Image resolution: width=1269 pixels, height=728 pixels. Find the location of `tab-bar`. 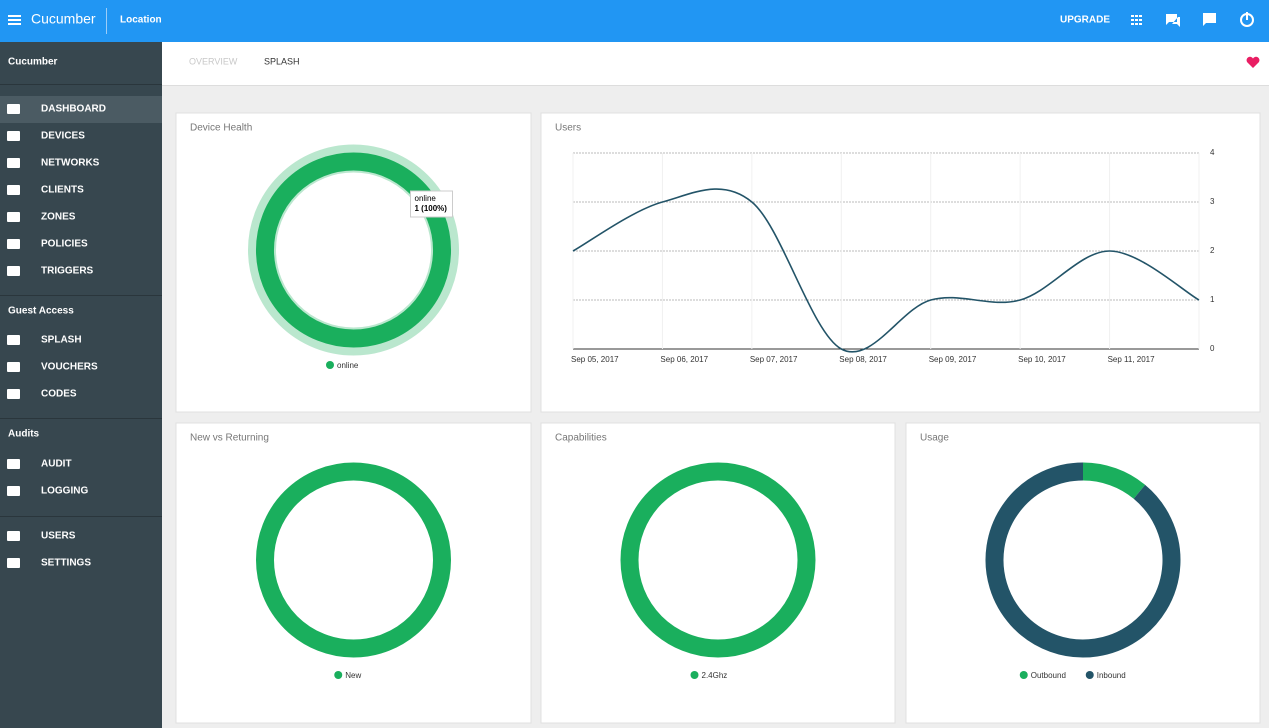

tab-bar is located at coordinates (715, 63).